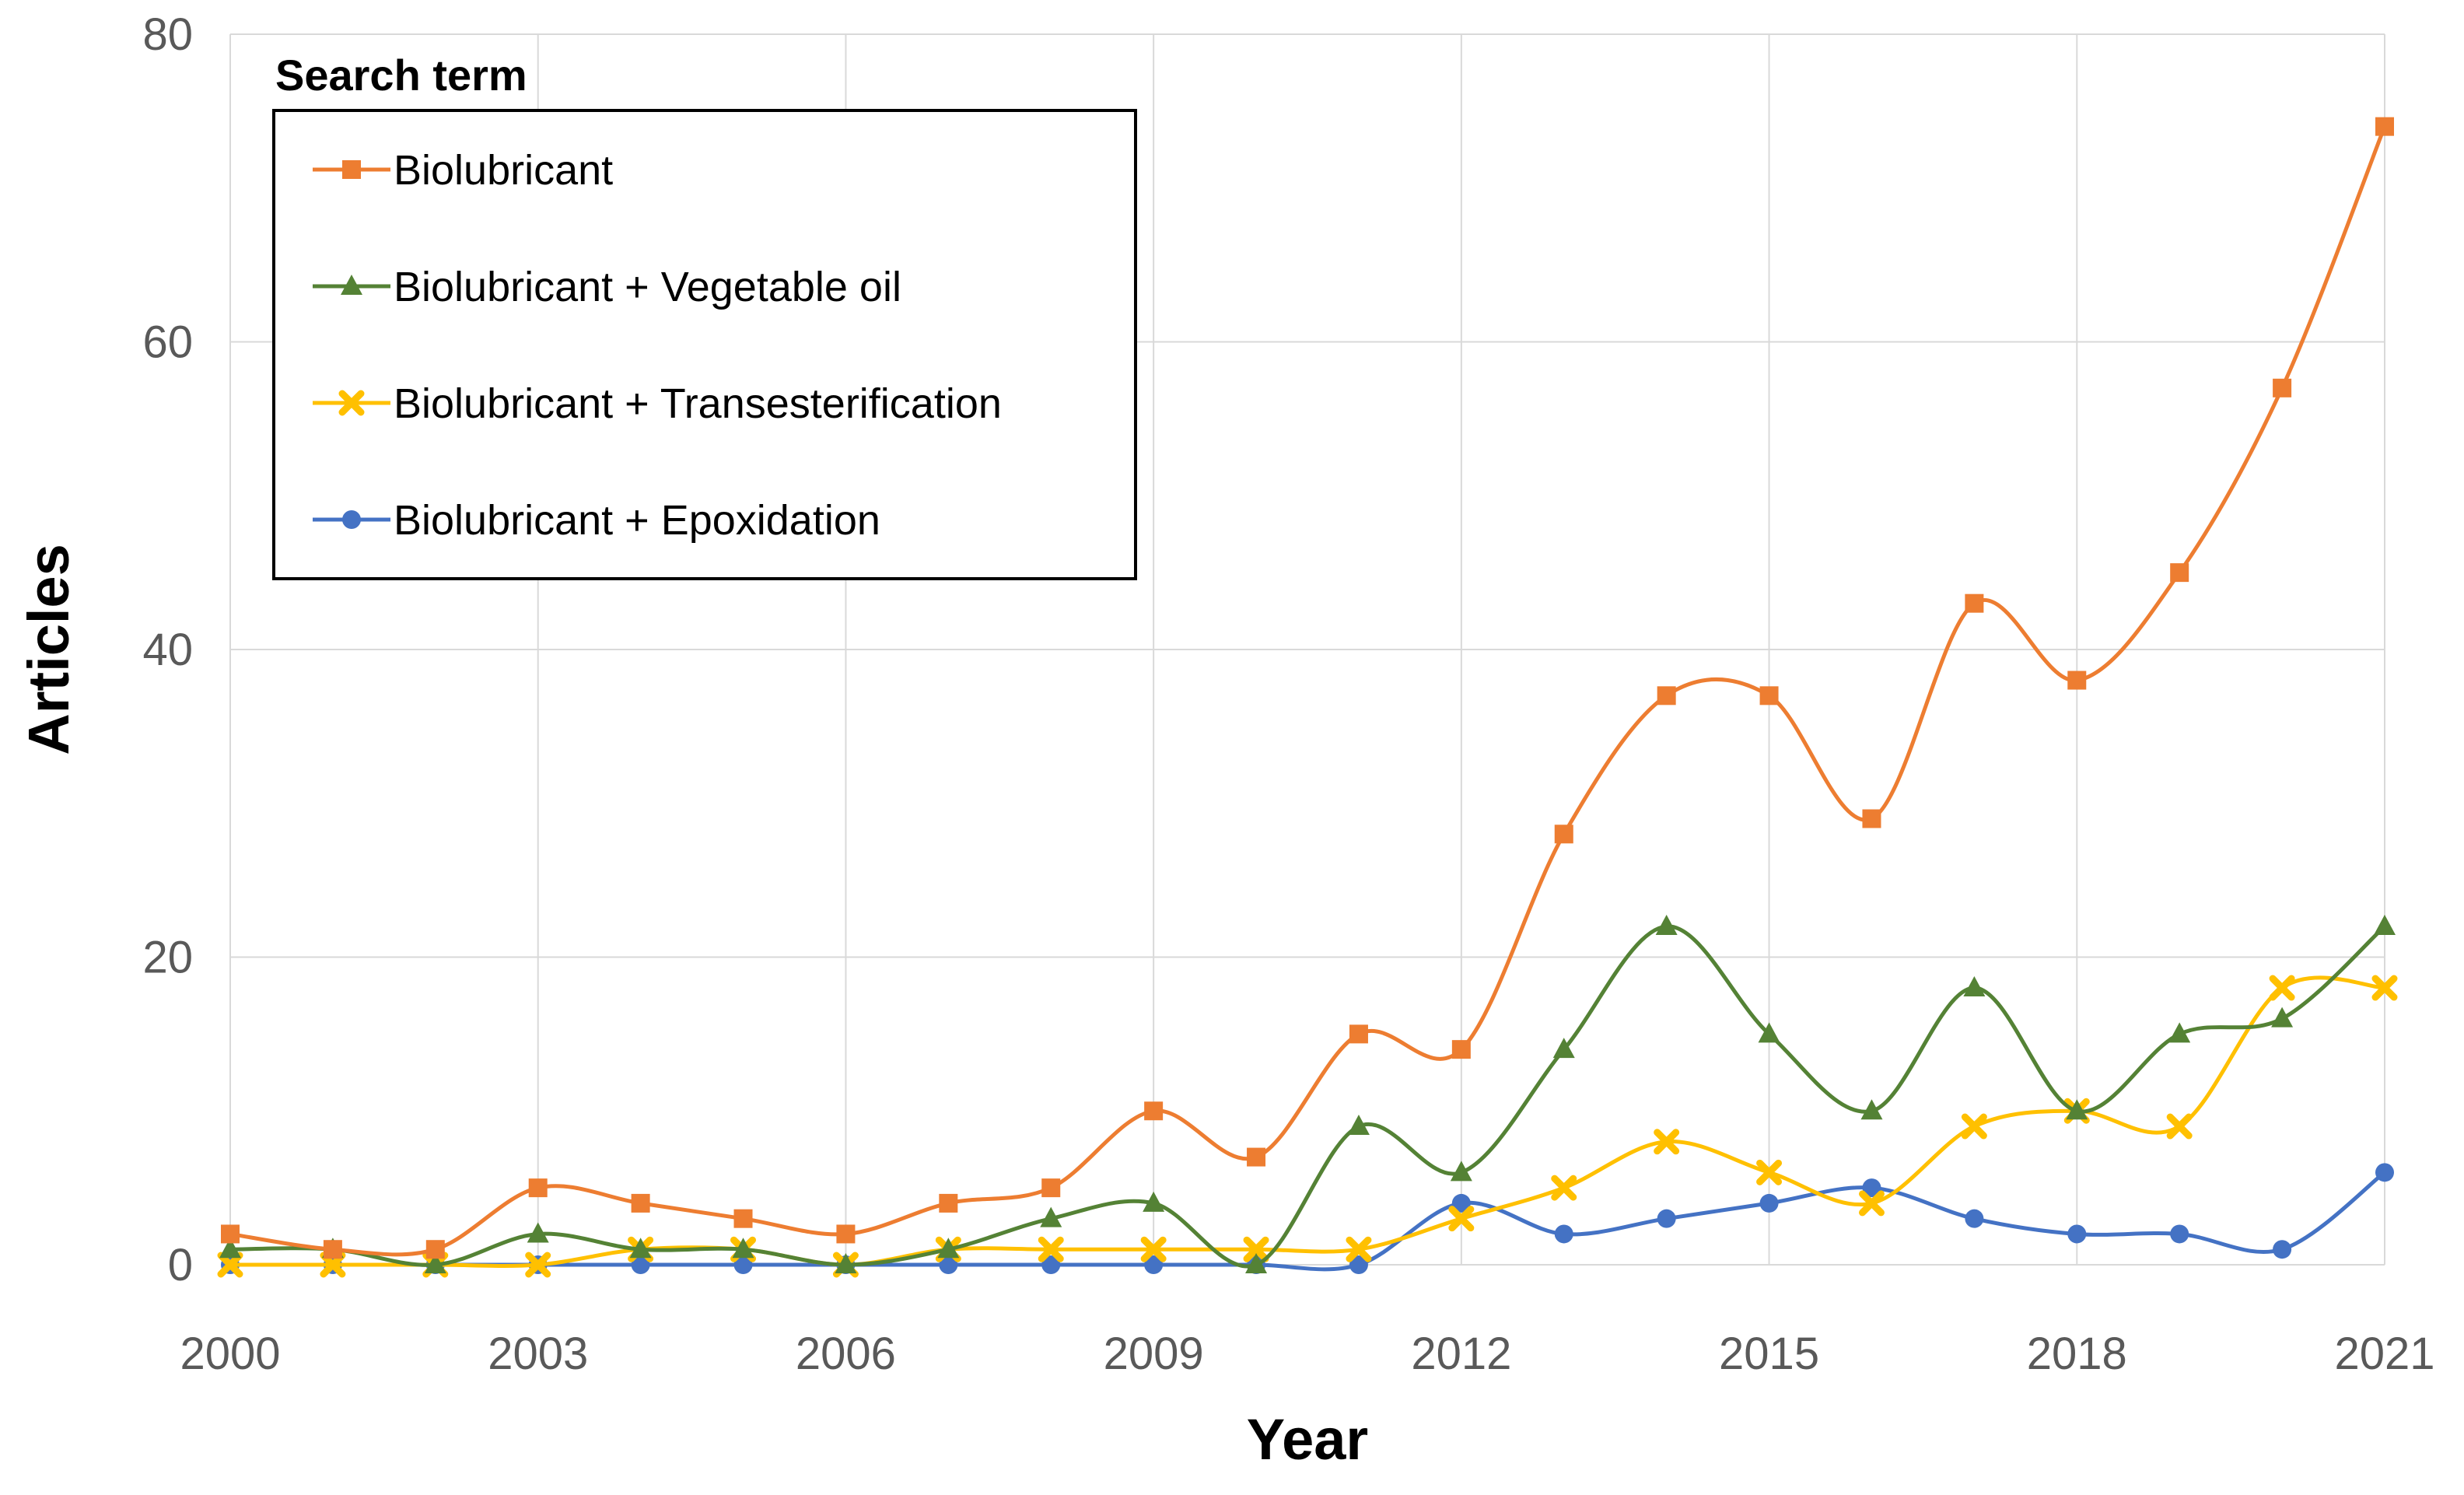 This screenshot has width=2464, height=1495. Describe the element at coordinates (1308, 1221) in the screenshot. I see `series-line` at that location.